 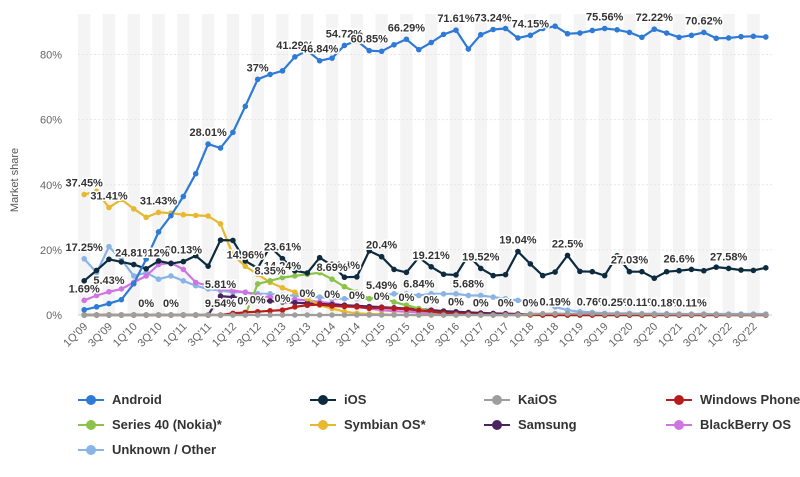 I want to click on data-label: 0.76%, so click(x=592, y=303).